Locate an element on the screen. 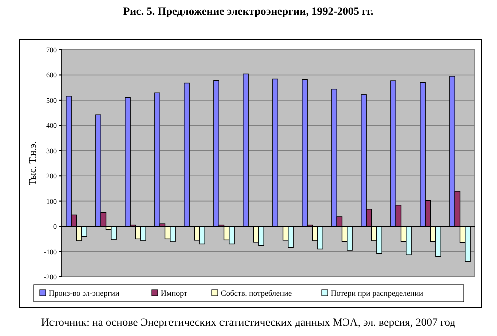 Image resolution: width=497 pixels, height=336 pixels. legend-label: Потери при распределении is located at coordinates (377, 293).